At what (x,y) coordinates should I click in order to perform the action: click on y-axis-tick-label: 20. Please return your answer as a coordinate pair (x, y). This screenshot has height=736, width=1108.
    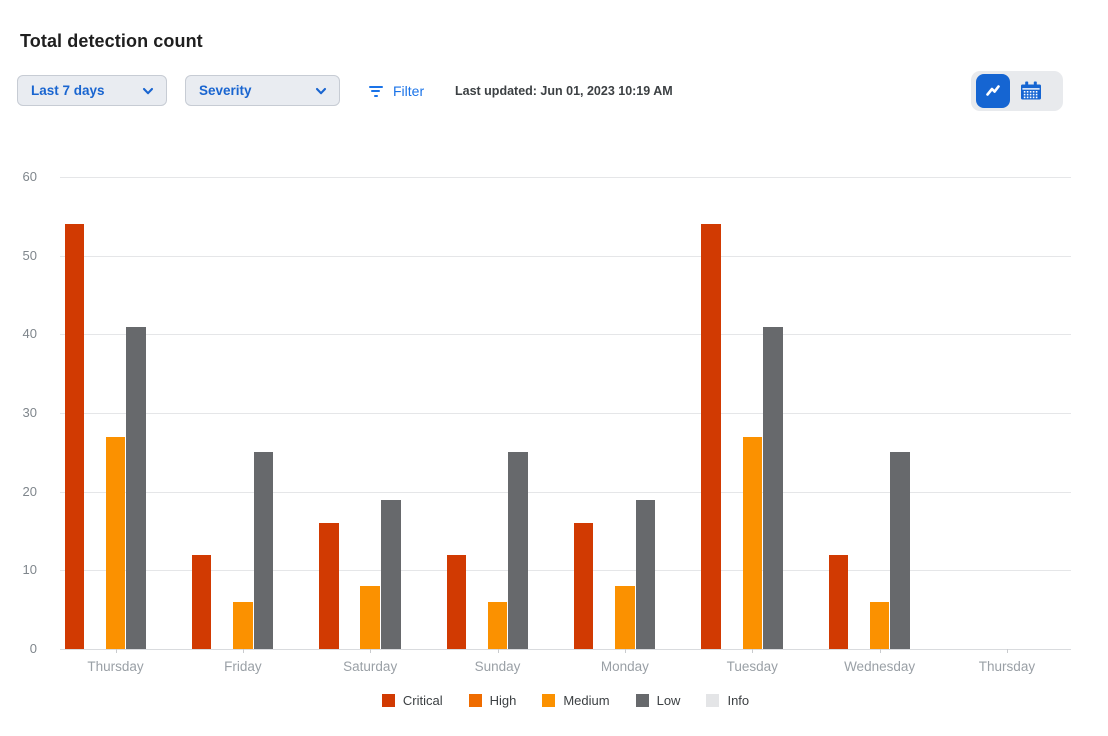
    Looking at the image, I should click on (29, 491).